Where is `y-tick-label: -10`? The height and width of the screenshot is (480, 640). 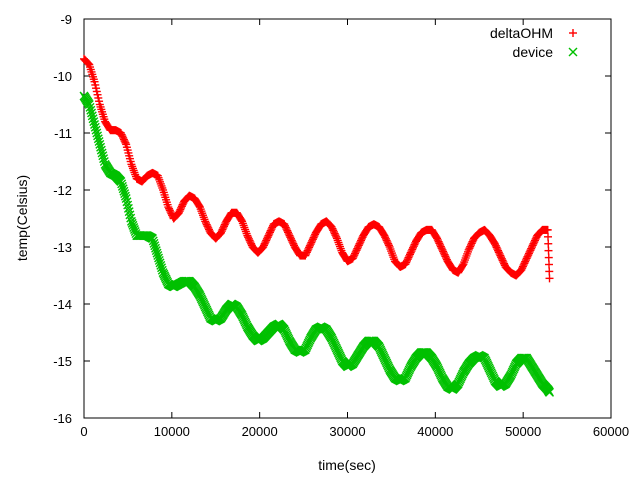 y-tick-label: -10 is located at coordinates (62, 76).